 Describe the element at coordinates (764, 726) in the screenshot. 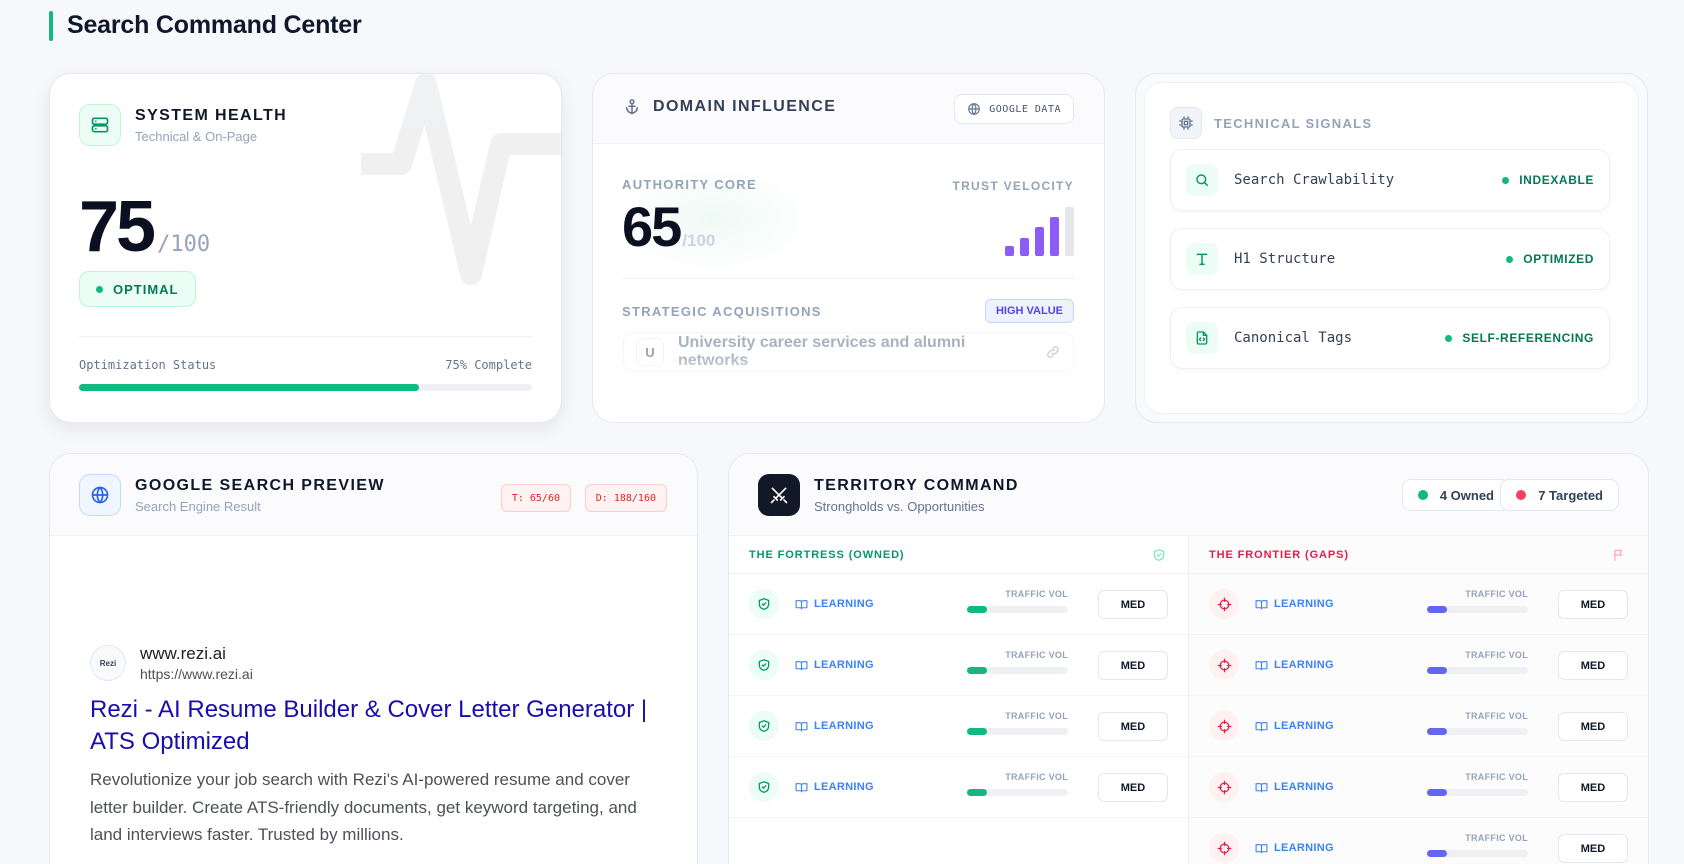

I see `shield-check-icon` at that location.